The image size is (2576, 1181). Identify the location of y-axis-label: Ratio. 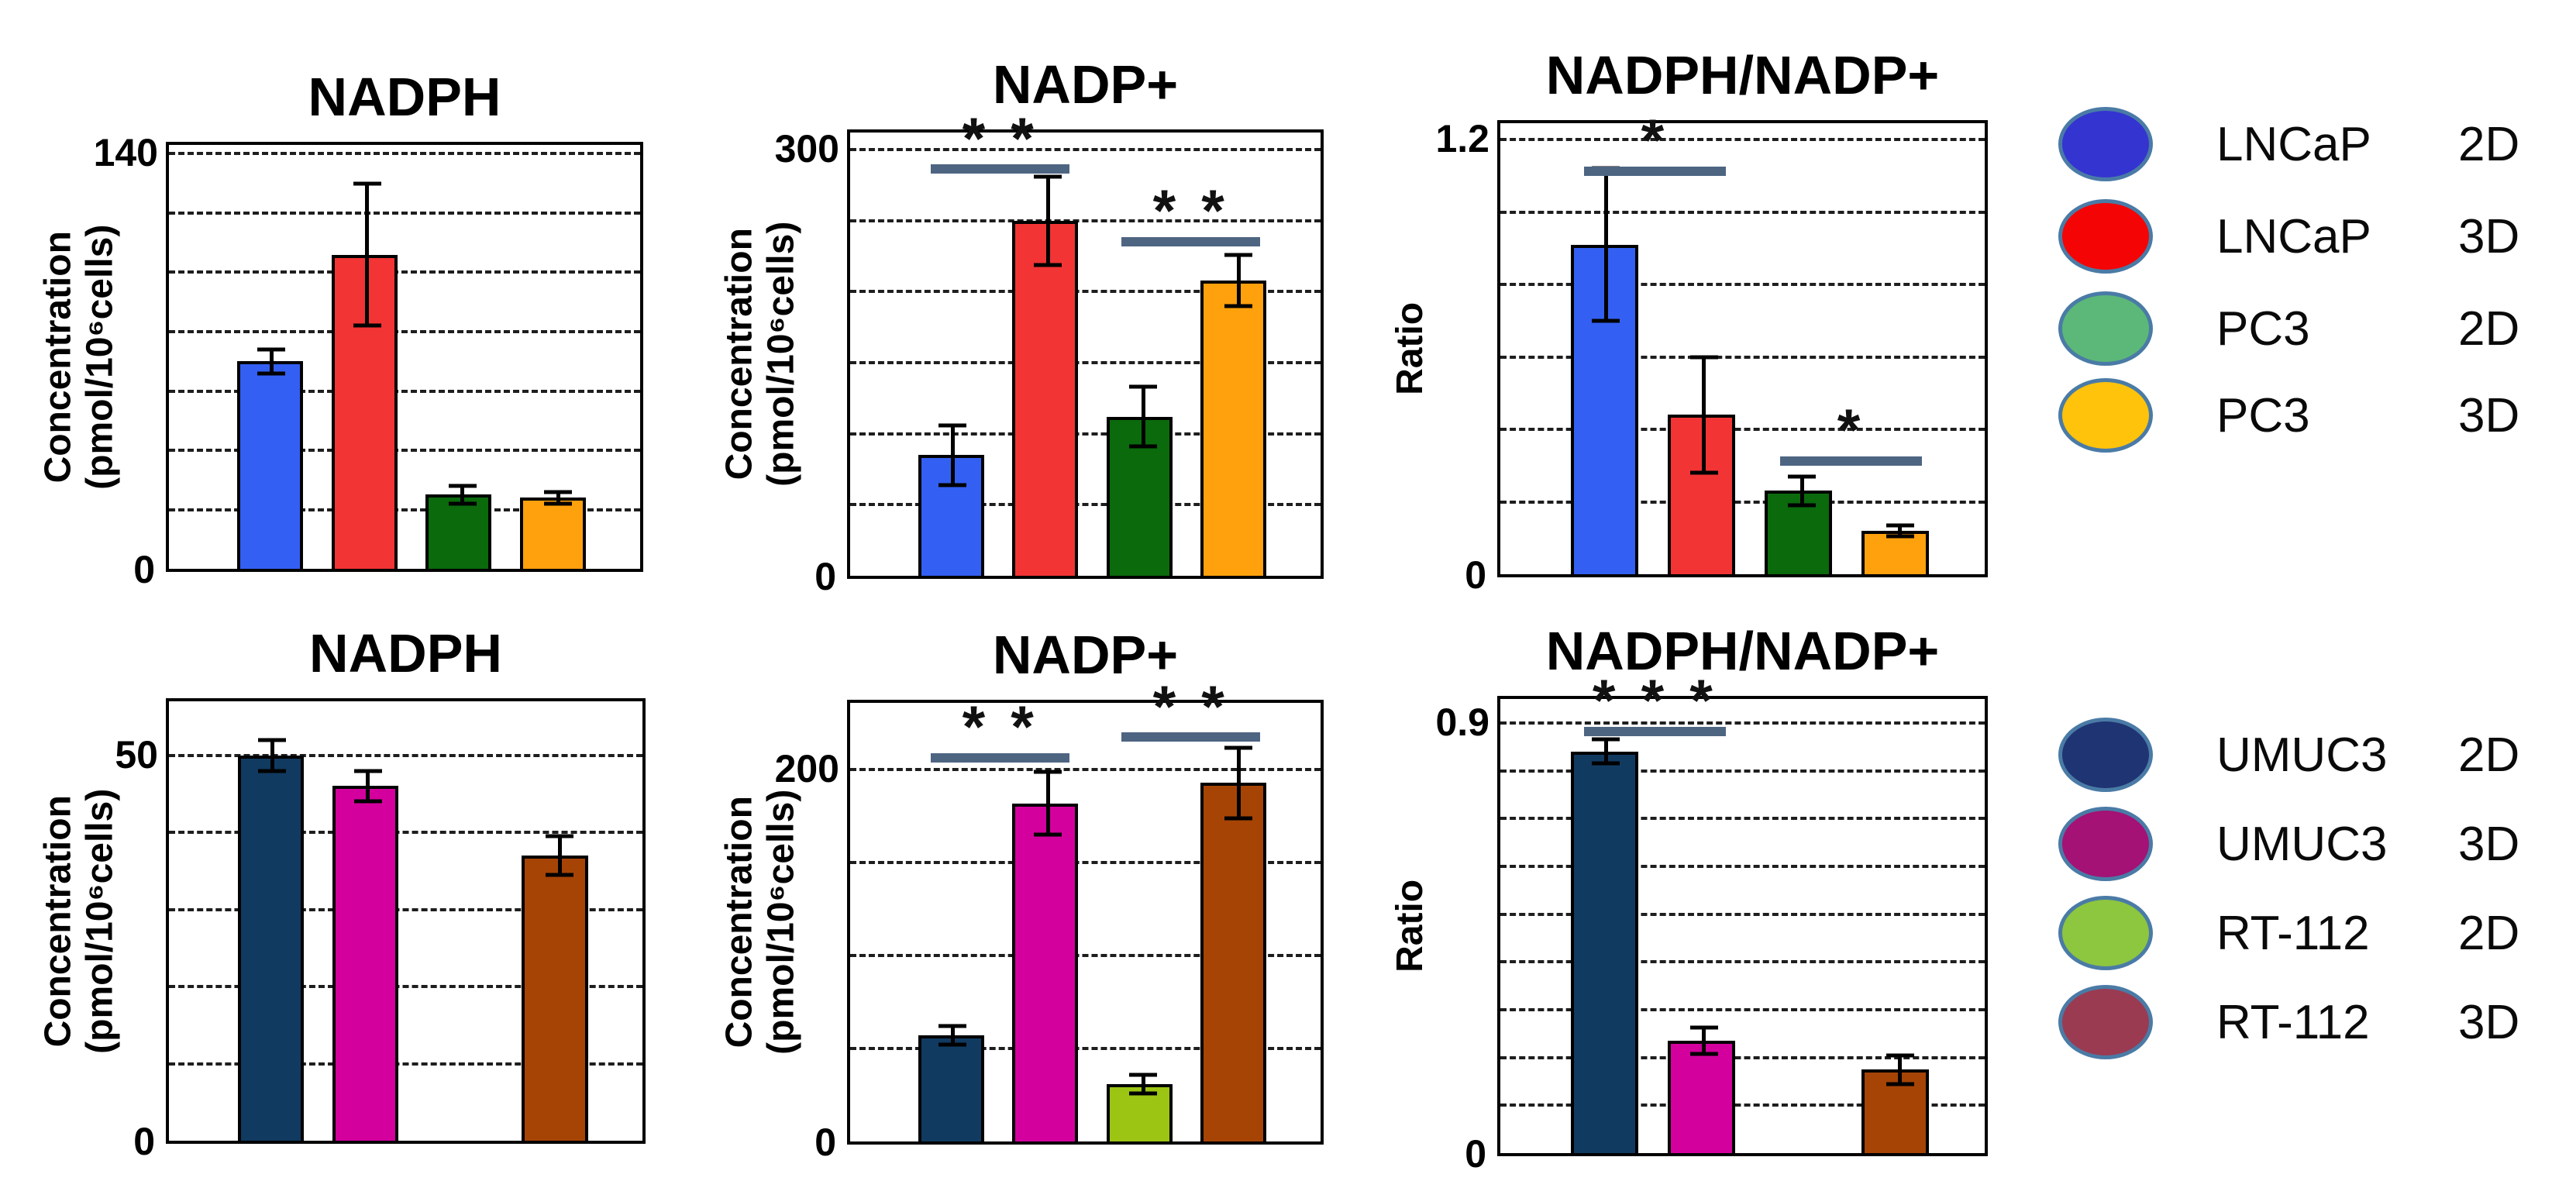
(1410, 926).